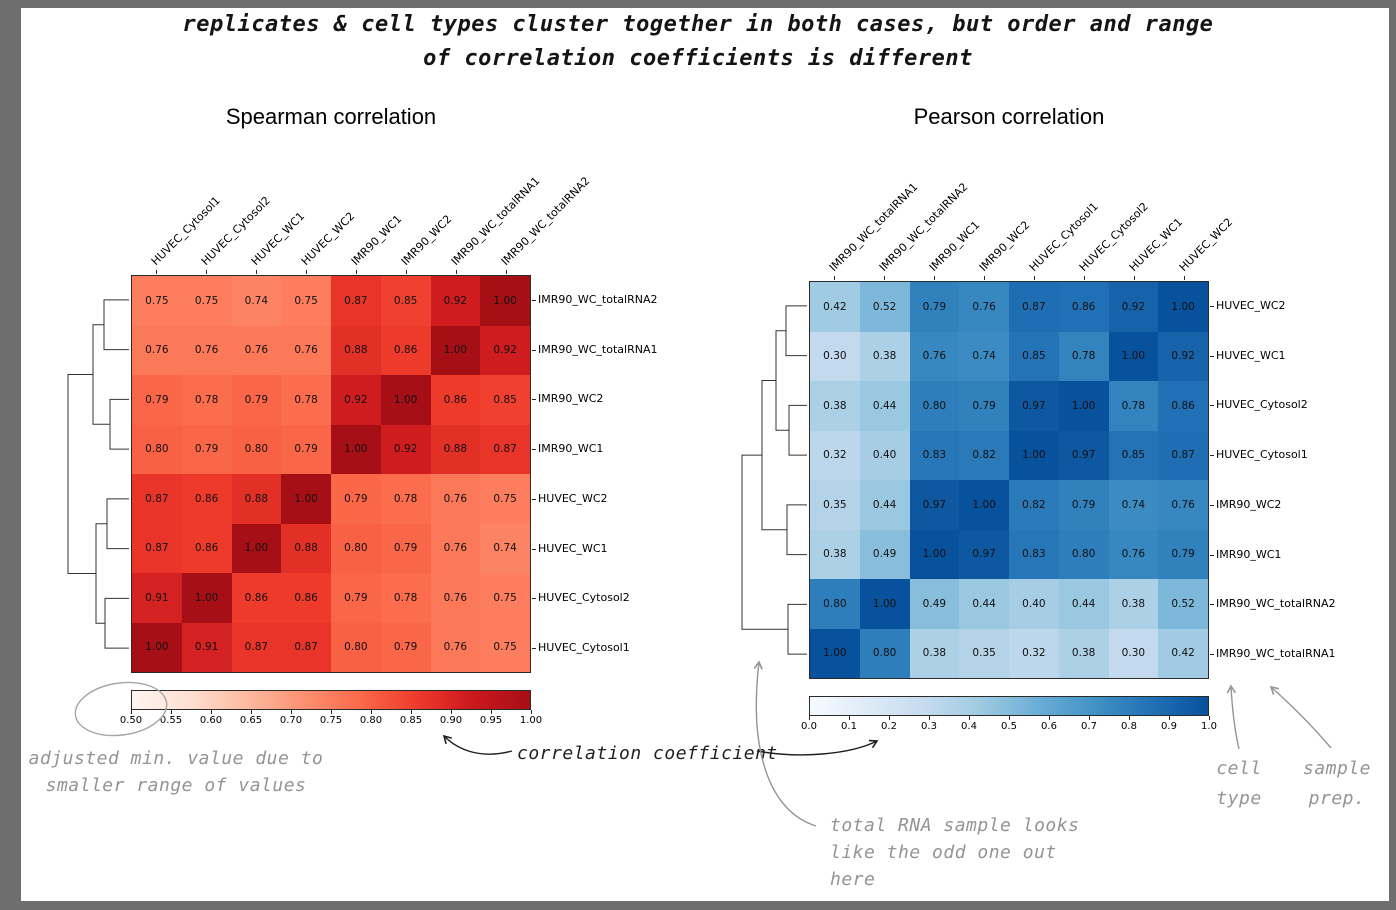 This screenshot has width=1396, height=910. Describe the element at coordinates (1276, 604) in the screenshot. I see `row-label: IMR90_WC_totalRNA2` at that location.